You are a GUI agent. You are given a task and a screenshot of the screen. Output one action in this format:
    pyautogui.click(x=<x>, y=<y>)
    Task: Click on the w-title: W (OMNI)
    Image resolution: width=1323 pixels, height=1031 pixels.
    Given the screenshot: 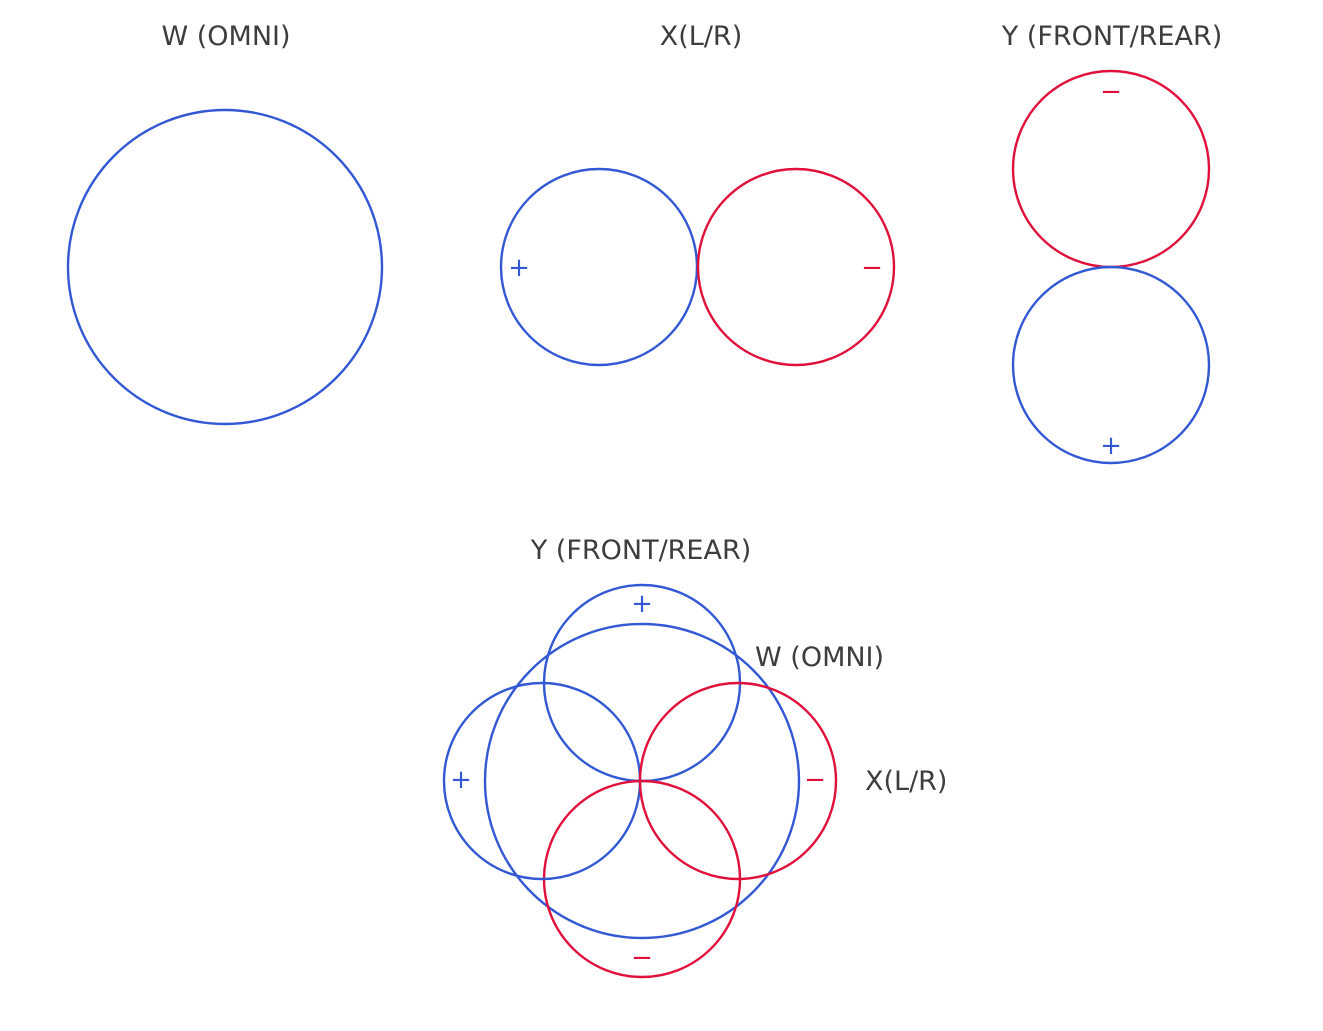 What is the action you would take?
    pyautogui.click(x=225, y=36)
    